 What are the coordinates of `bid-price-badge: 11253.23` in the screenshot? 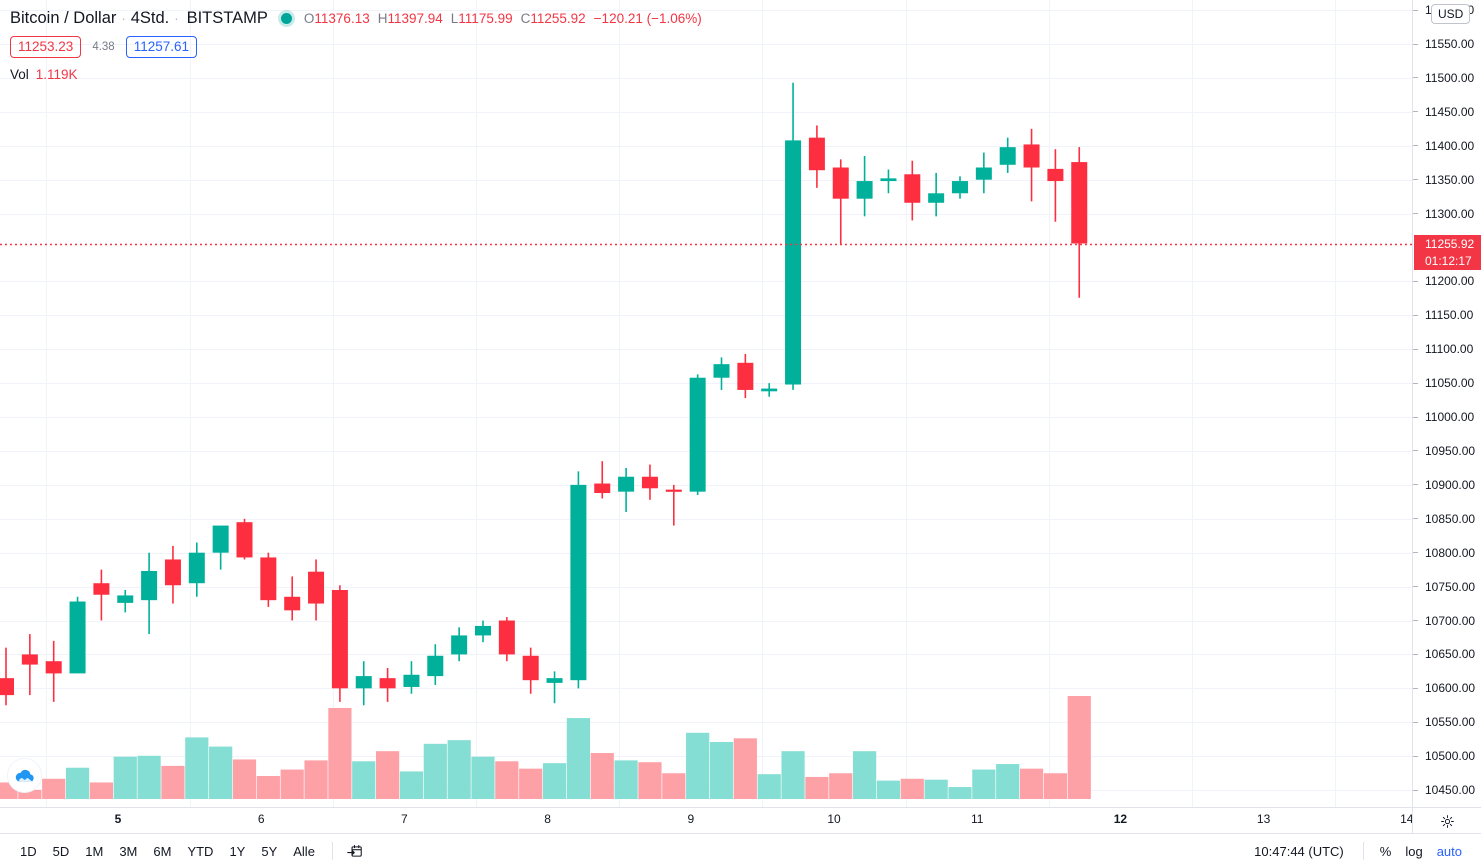 It's located at (46, 47).